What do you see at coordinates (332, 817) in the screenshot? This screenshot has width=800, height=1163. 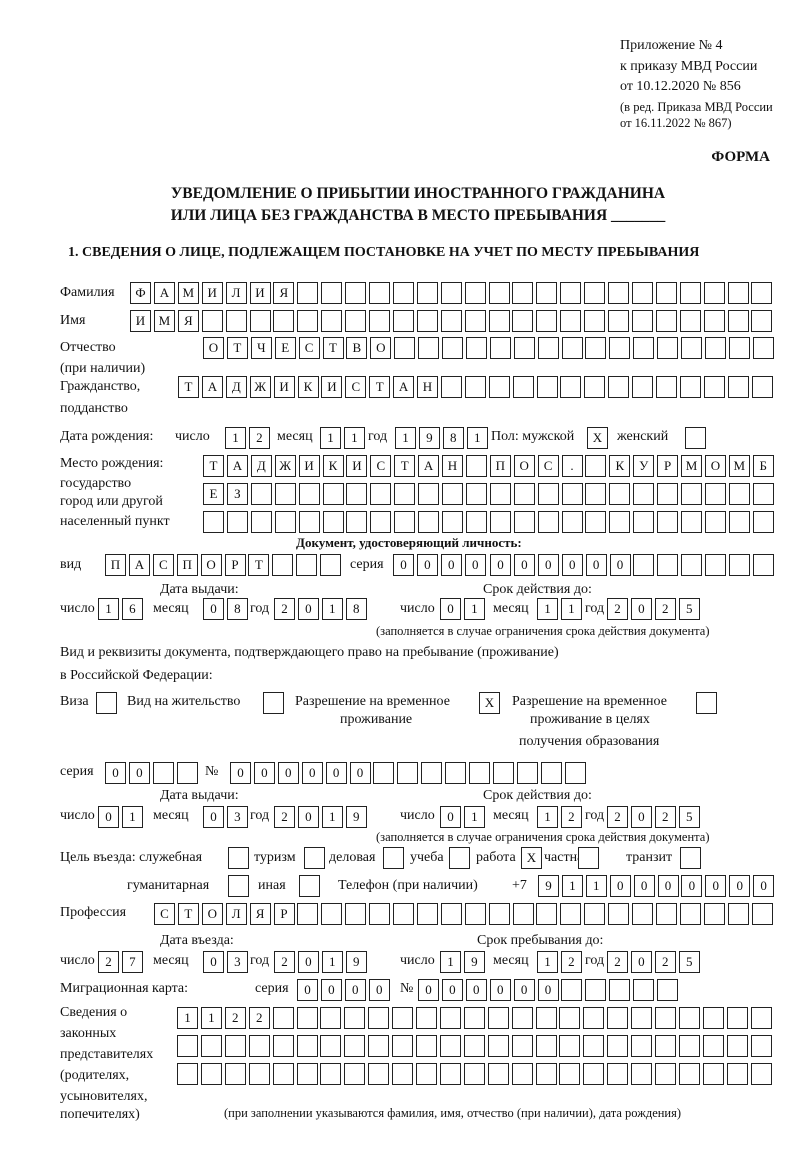 I see `cell-permit-issue-year: 1` at bounding box center [332, 817].